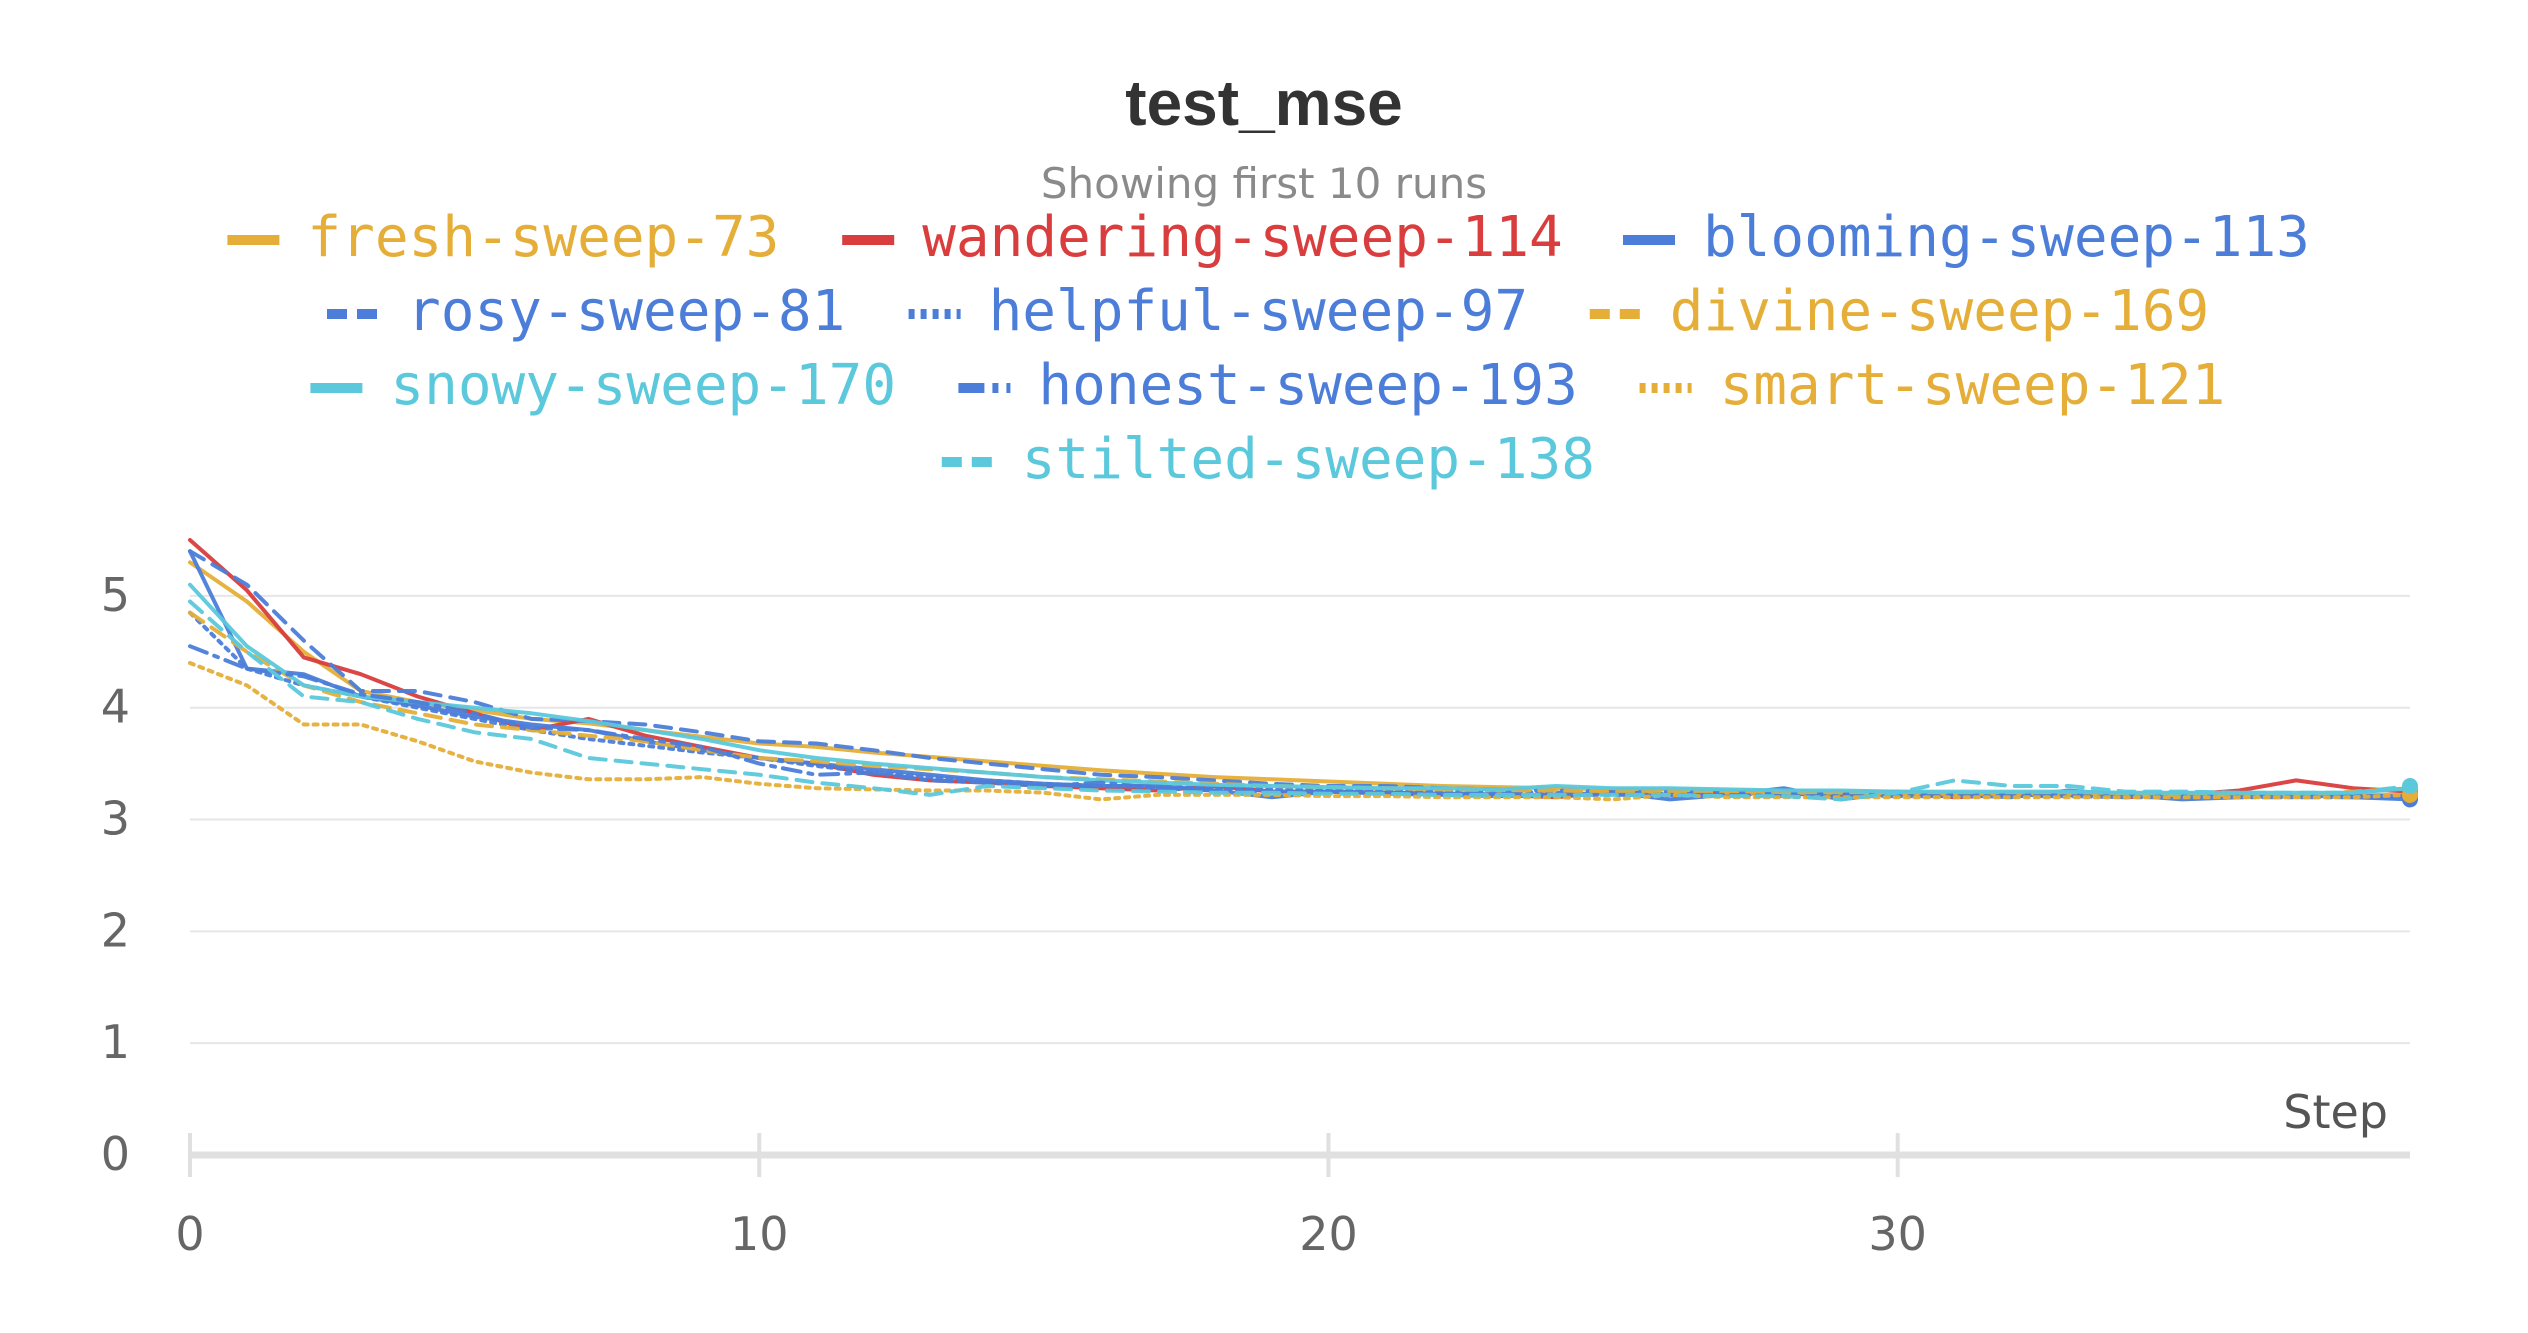  Describe the element at coordinates (189, 1234) in the screenshot. I see `x-tick-label: 0` at that location.